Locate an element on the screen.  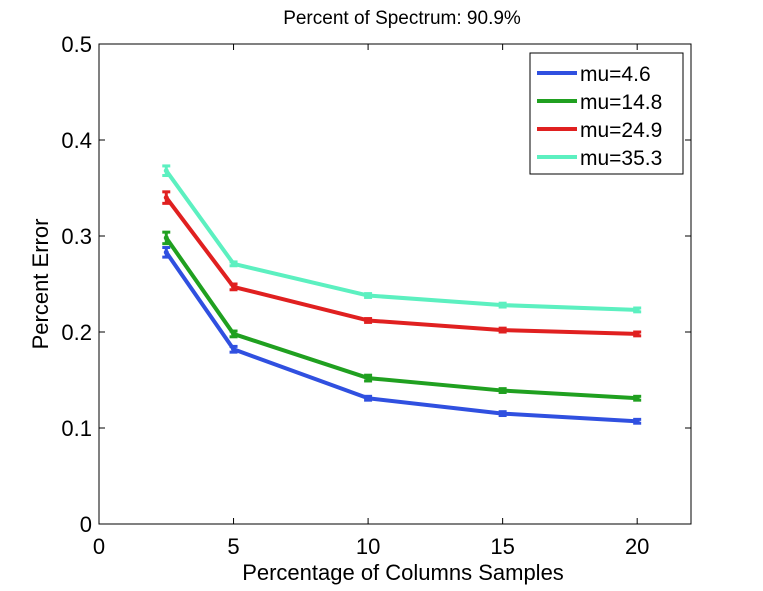
y-tick-label: 0.2 is located at coordinates (76, 332).